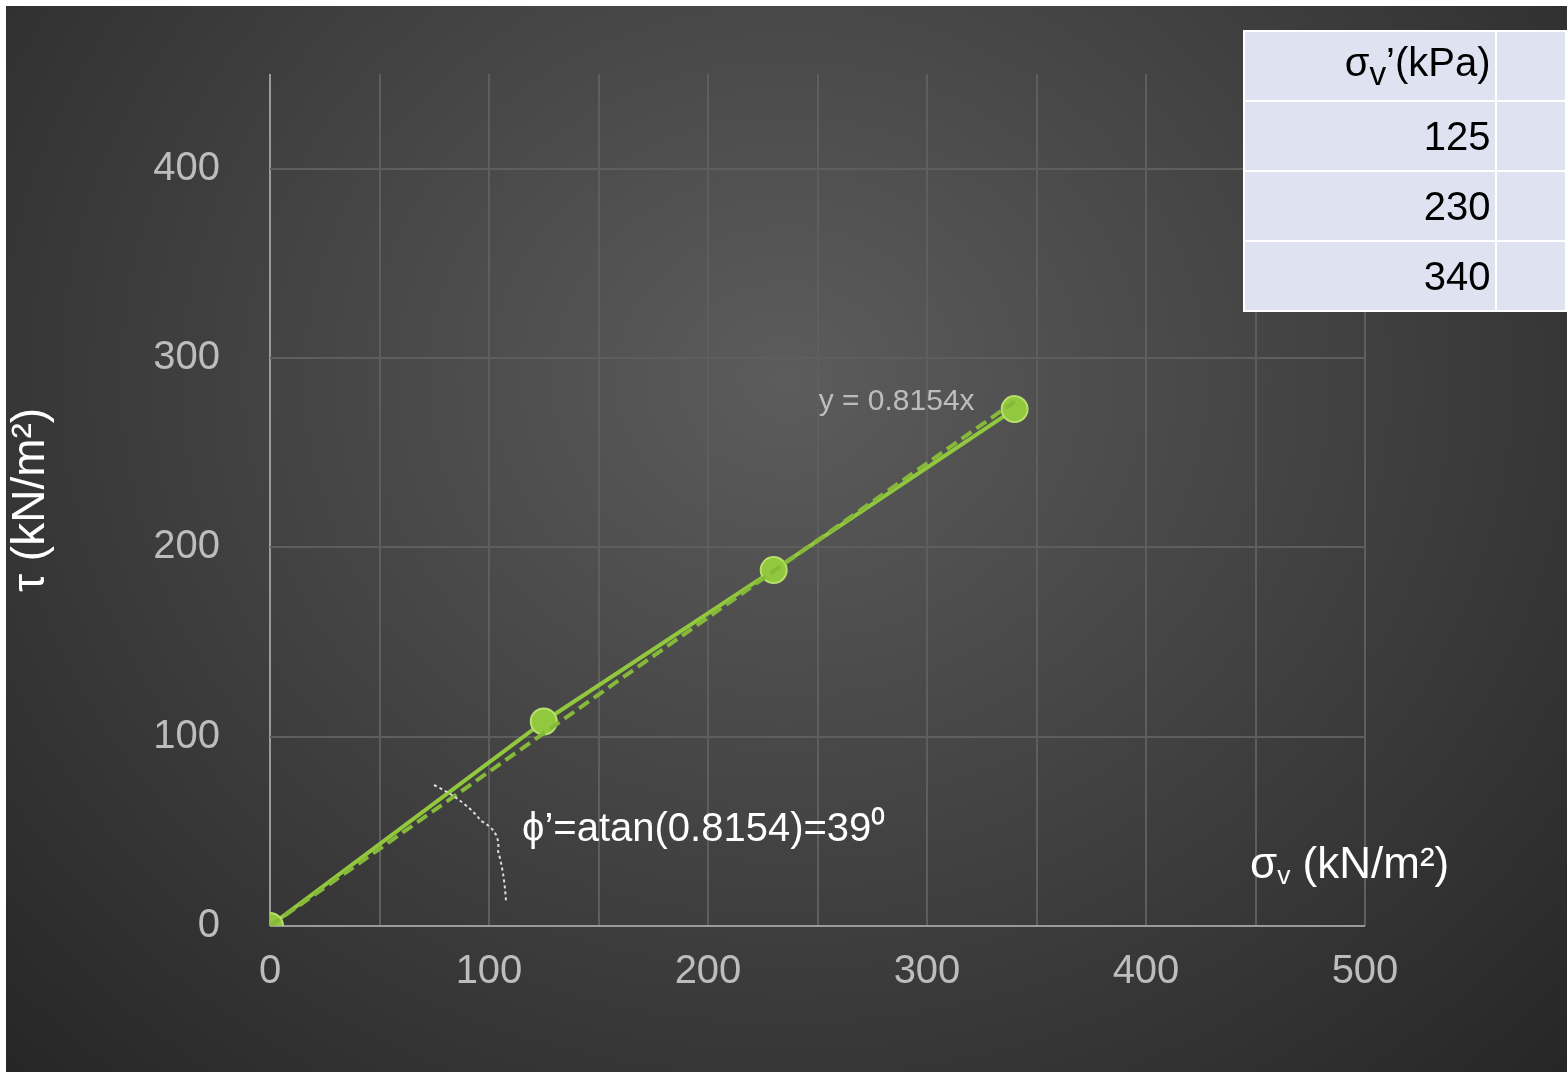  I want to click on table: σ$_{v}$’(kPa) 125 230 340, so click(1405, 171).